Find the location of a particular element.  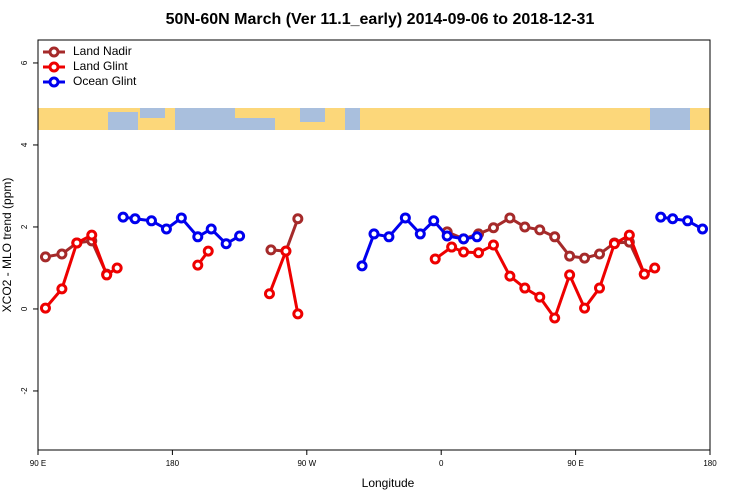

y-tick-label: 6 is located at coordinates (24, 62).